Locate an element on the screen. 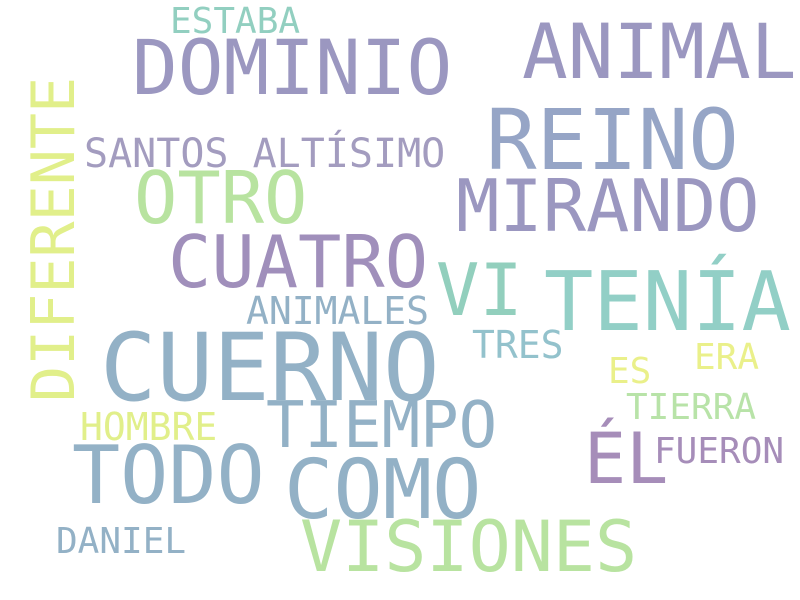 Image resolution: width=800 pixels, height=600 pixels. word-reino: REINO is located at coordinates (612, 140).